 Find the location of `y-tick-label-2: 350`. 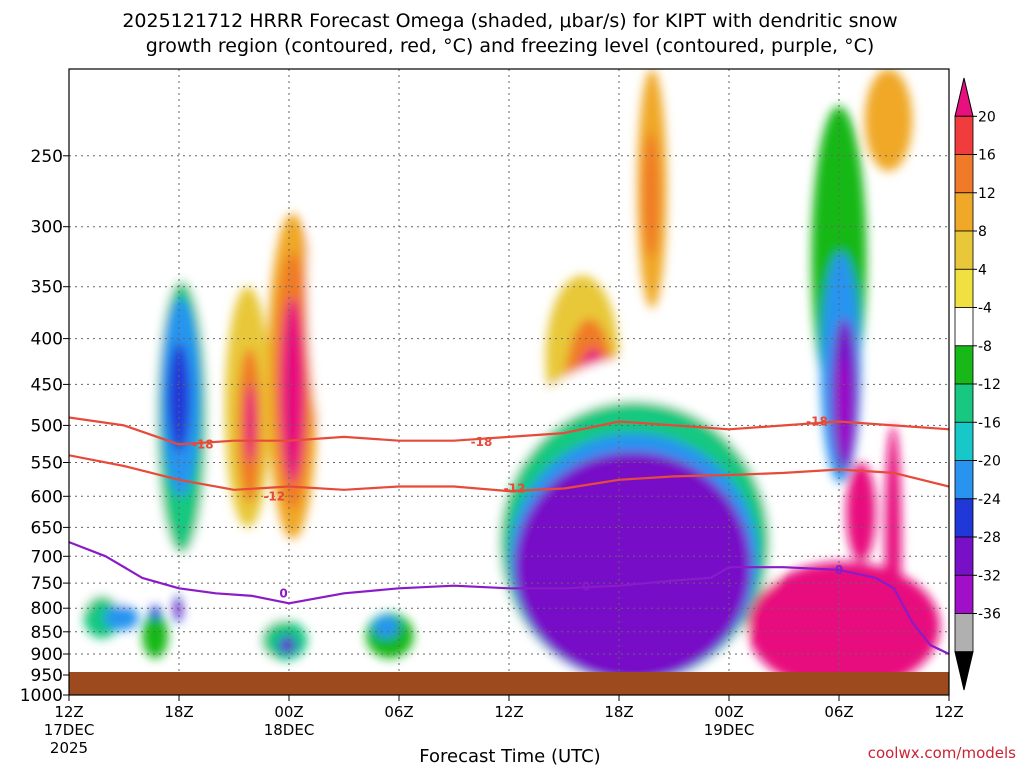

y-tick-label-2: 350 is located at coordinates (47, 288).